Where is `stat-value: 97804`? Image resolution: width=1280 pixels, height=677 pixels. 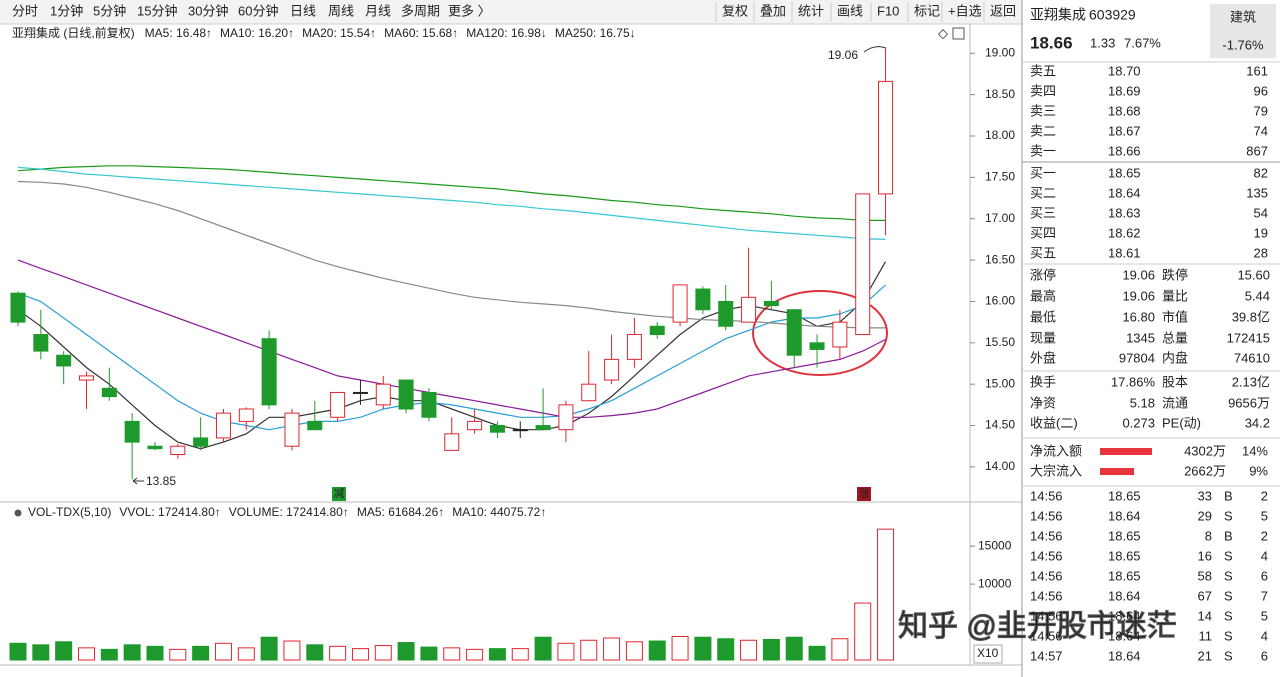 stat-value: 97804 is located at coordinates (1137, 357).